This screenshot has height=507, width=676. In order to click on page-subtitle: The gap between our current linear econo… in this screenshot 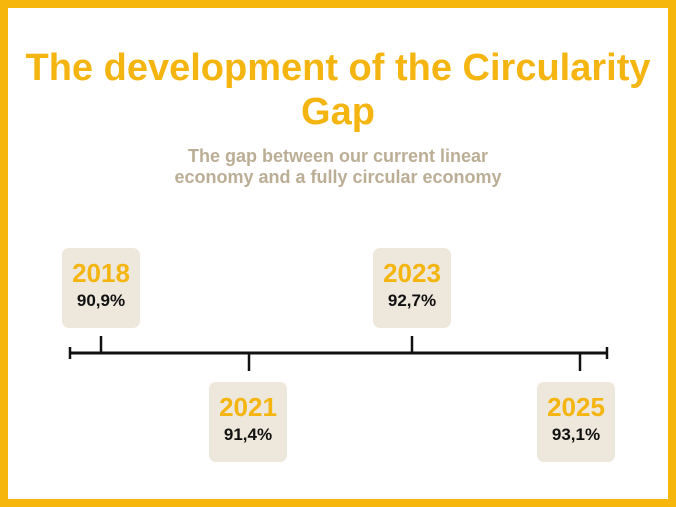, I will do `click(338, 166)`.